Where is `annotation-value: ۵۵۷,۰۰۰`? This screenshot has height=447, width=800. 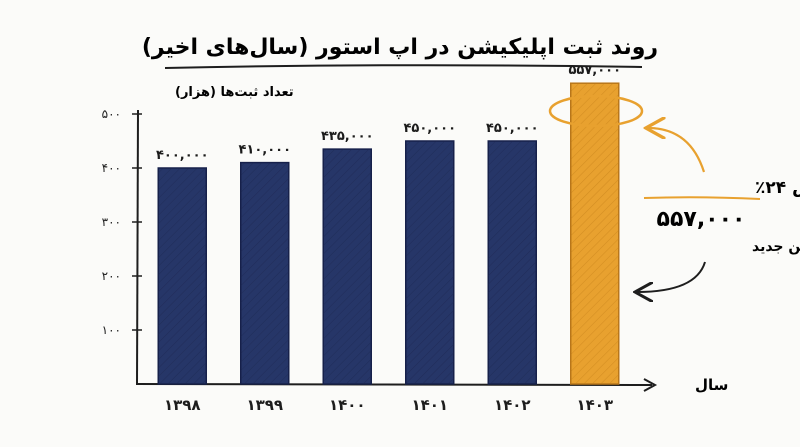 annotation-value: ۵۵۷,۰۰۰ is located at coordinates (701, 219).